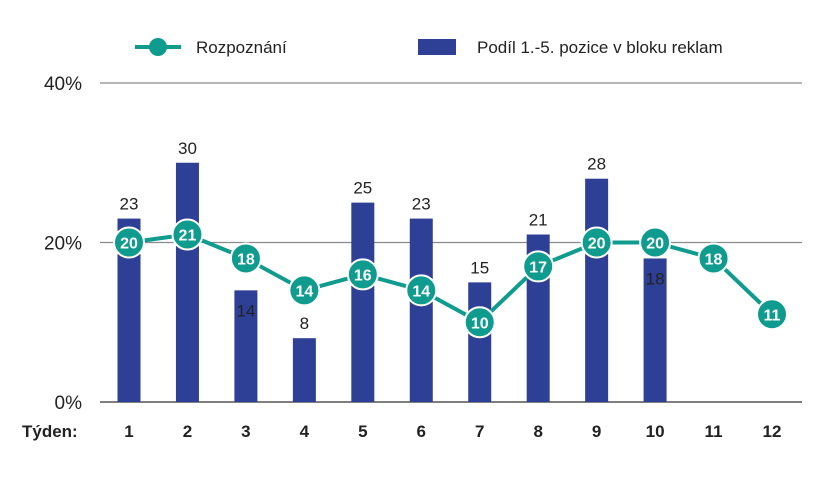  I want to click on legend-bar-swatch, so click(437, 47).